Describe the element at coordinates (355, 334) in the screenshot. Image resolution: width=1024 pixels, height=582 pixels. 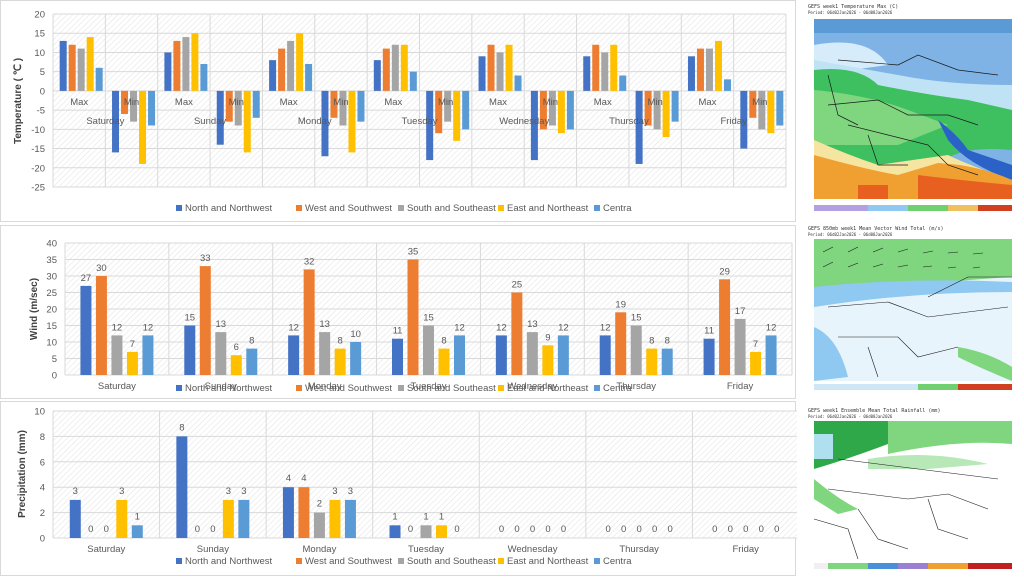
I see `data-label: 10` at that location.